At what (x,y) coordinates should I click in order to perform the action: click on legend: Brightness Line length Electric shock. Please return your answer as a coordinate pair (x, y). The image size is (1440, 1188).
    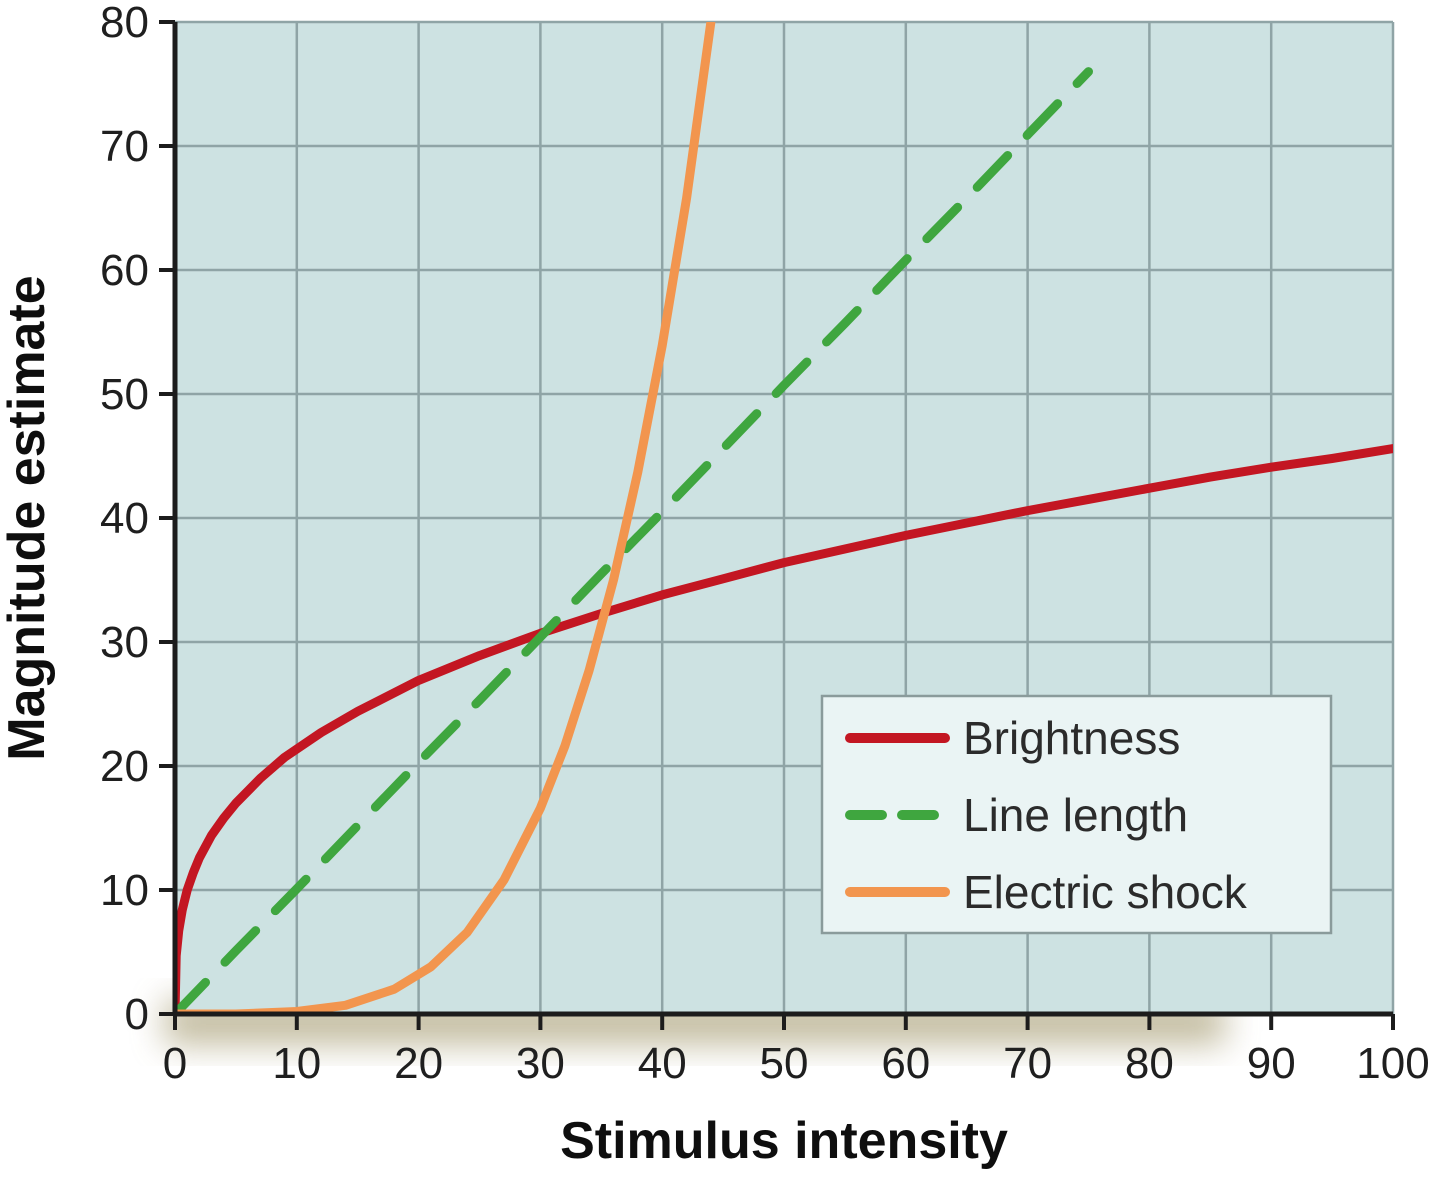
    Looking at the image, I should click on (1076, 814).